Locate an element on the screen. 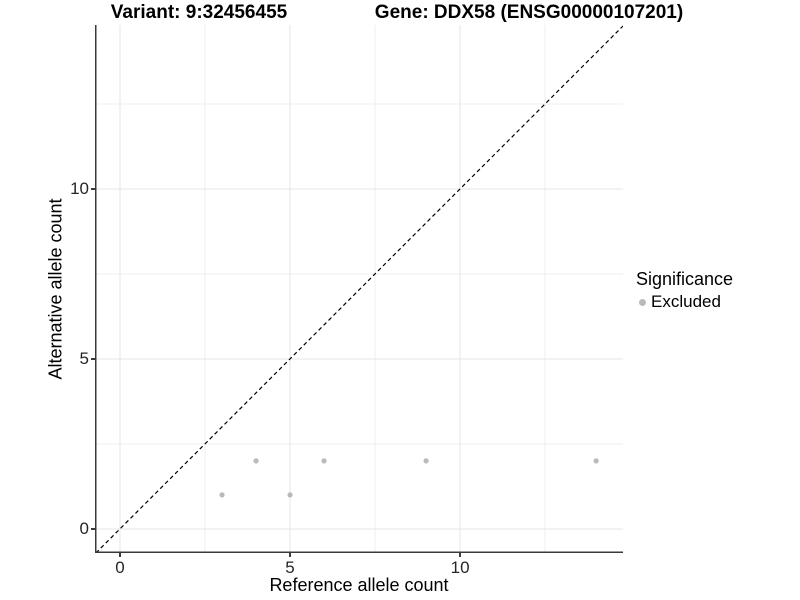 The image size is (800, 600). legend-item-label: Excluded is located at coordinates (686, 301).